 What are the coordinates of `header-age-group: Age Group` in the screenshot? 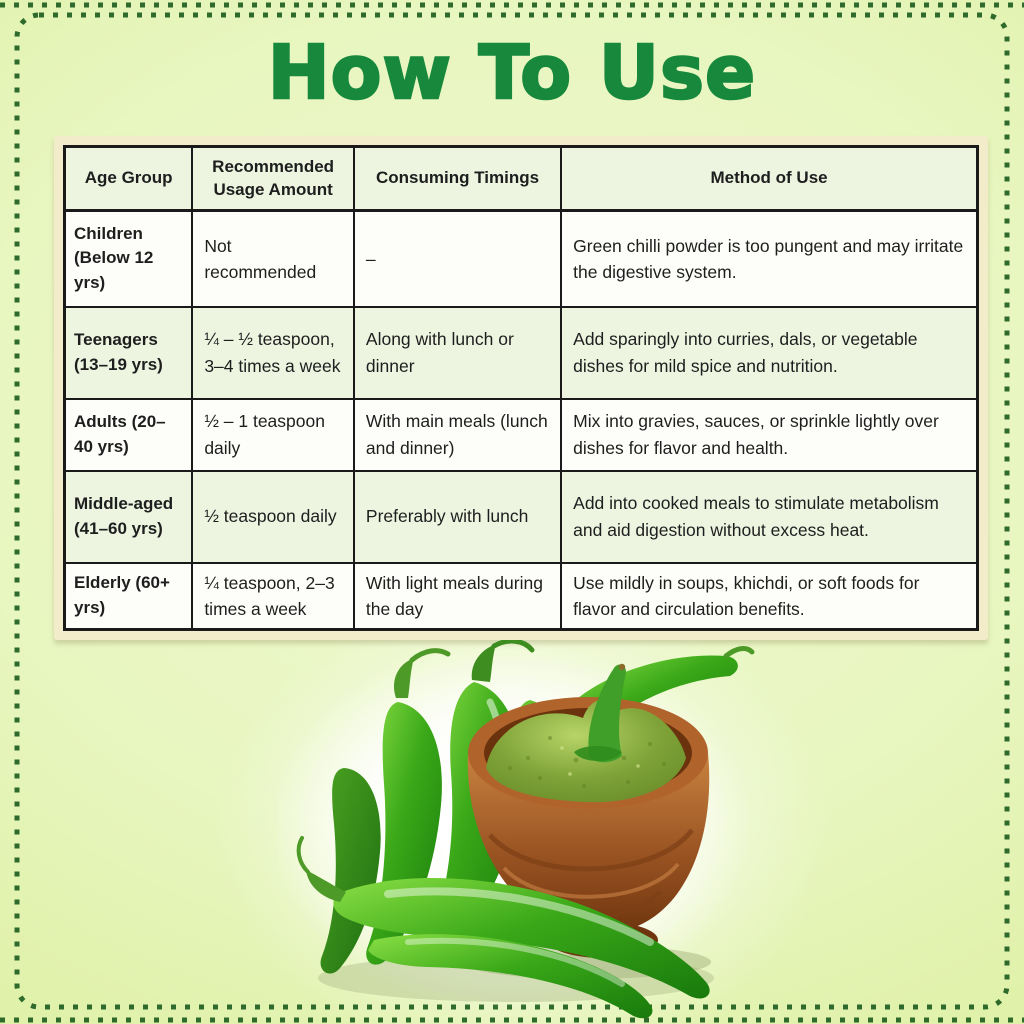 It's located at (128, 178).